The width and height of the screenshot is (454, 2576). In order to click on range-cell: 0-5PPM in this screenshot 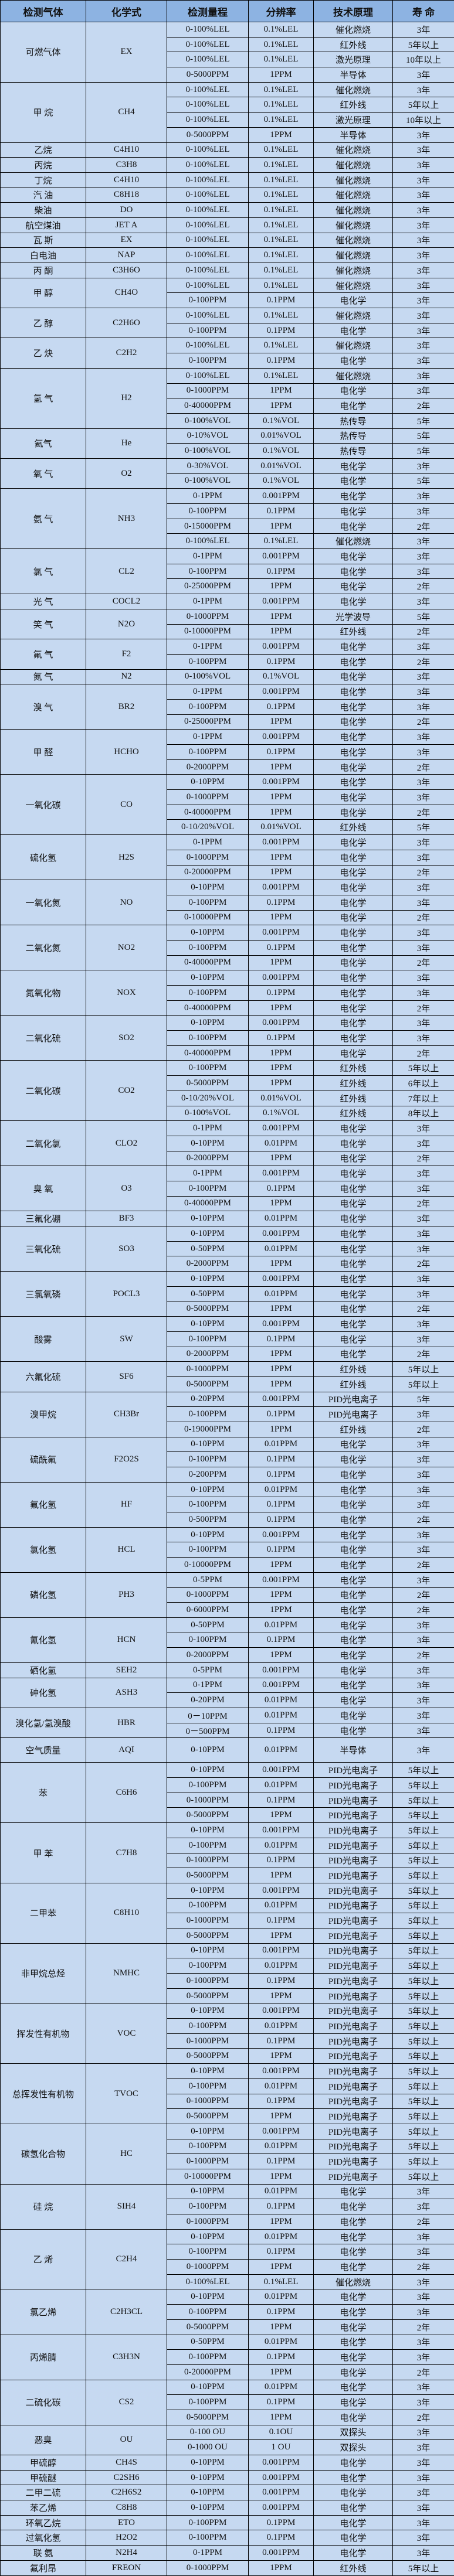, I will do `click(208, 1670)`.